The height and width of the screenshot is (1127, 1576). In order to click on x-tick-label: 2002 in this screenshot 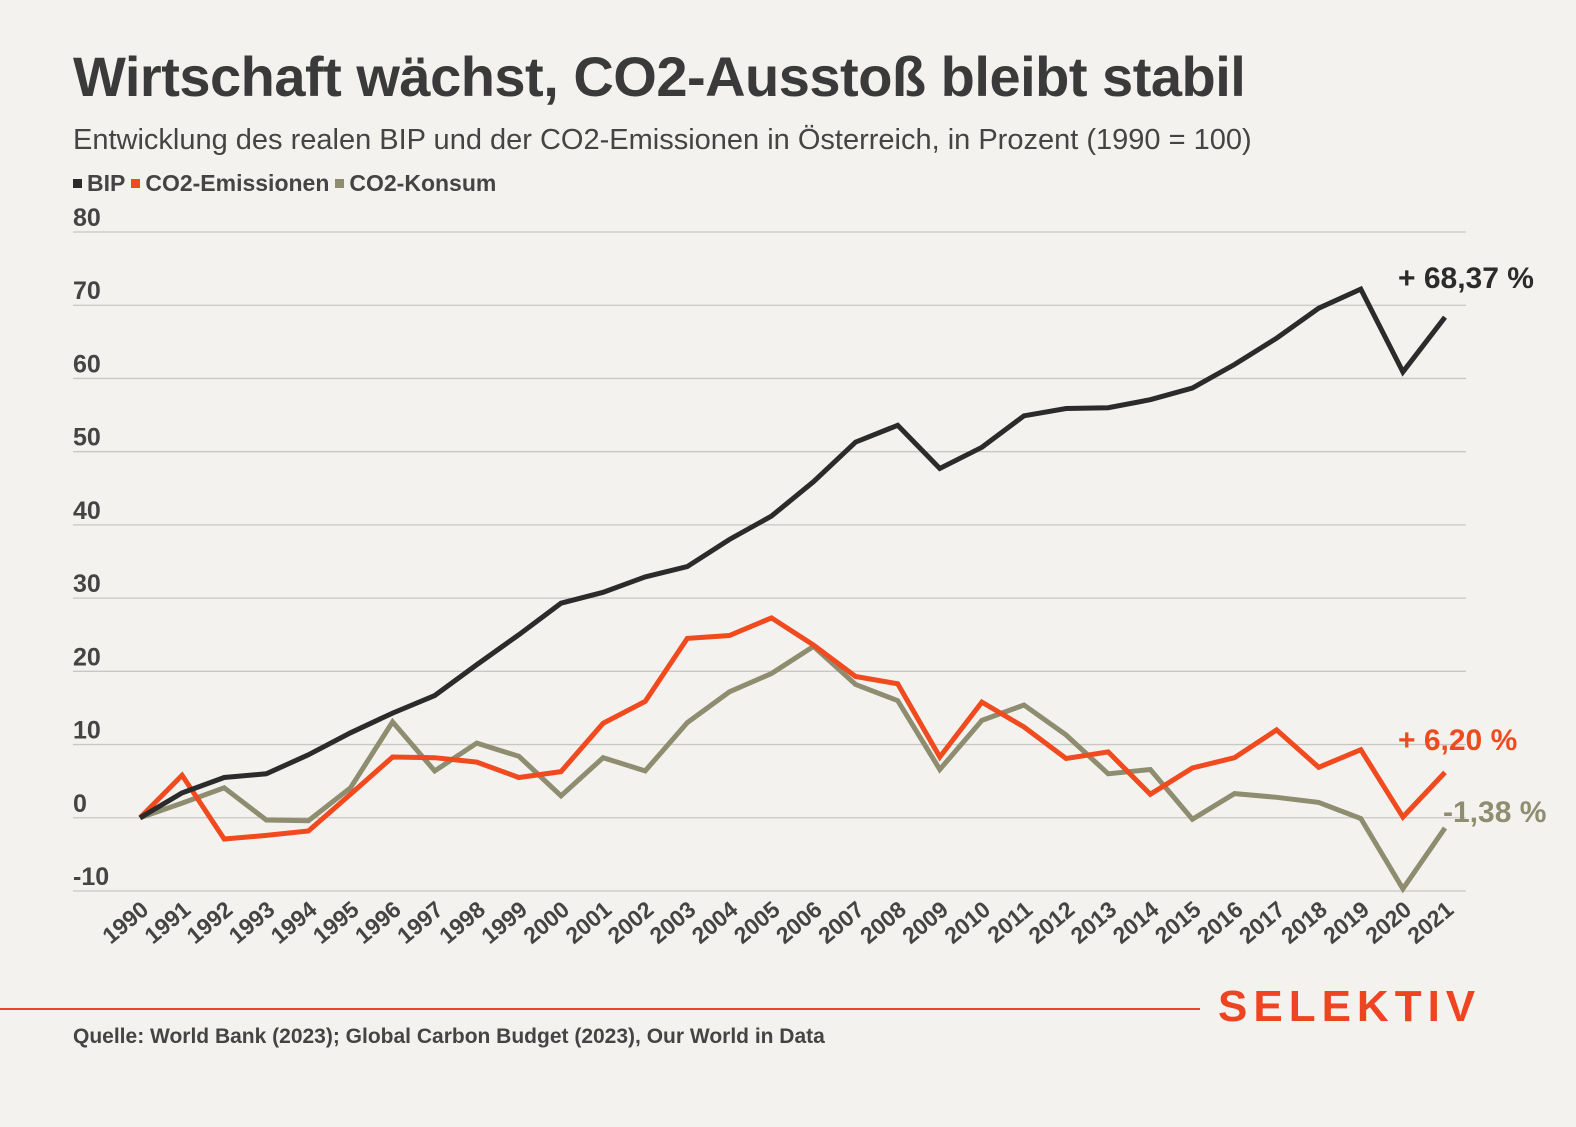, I will do `click(630, 922)`.